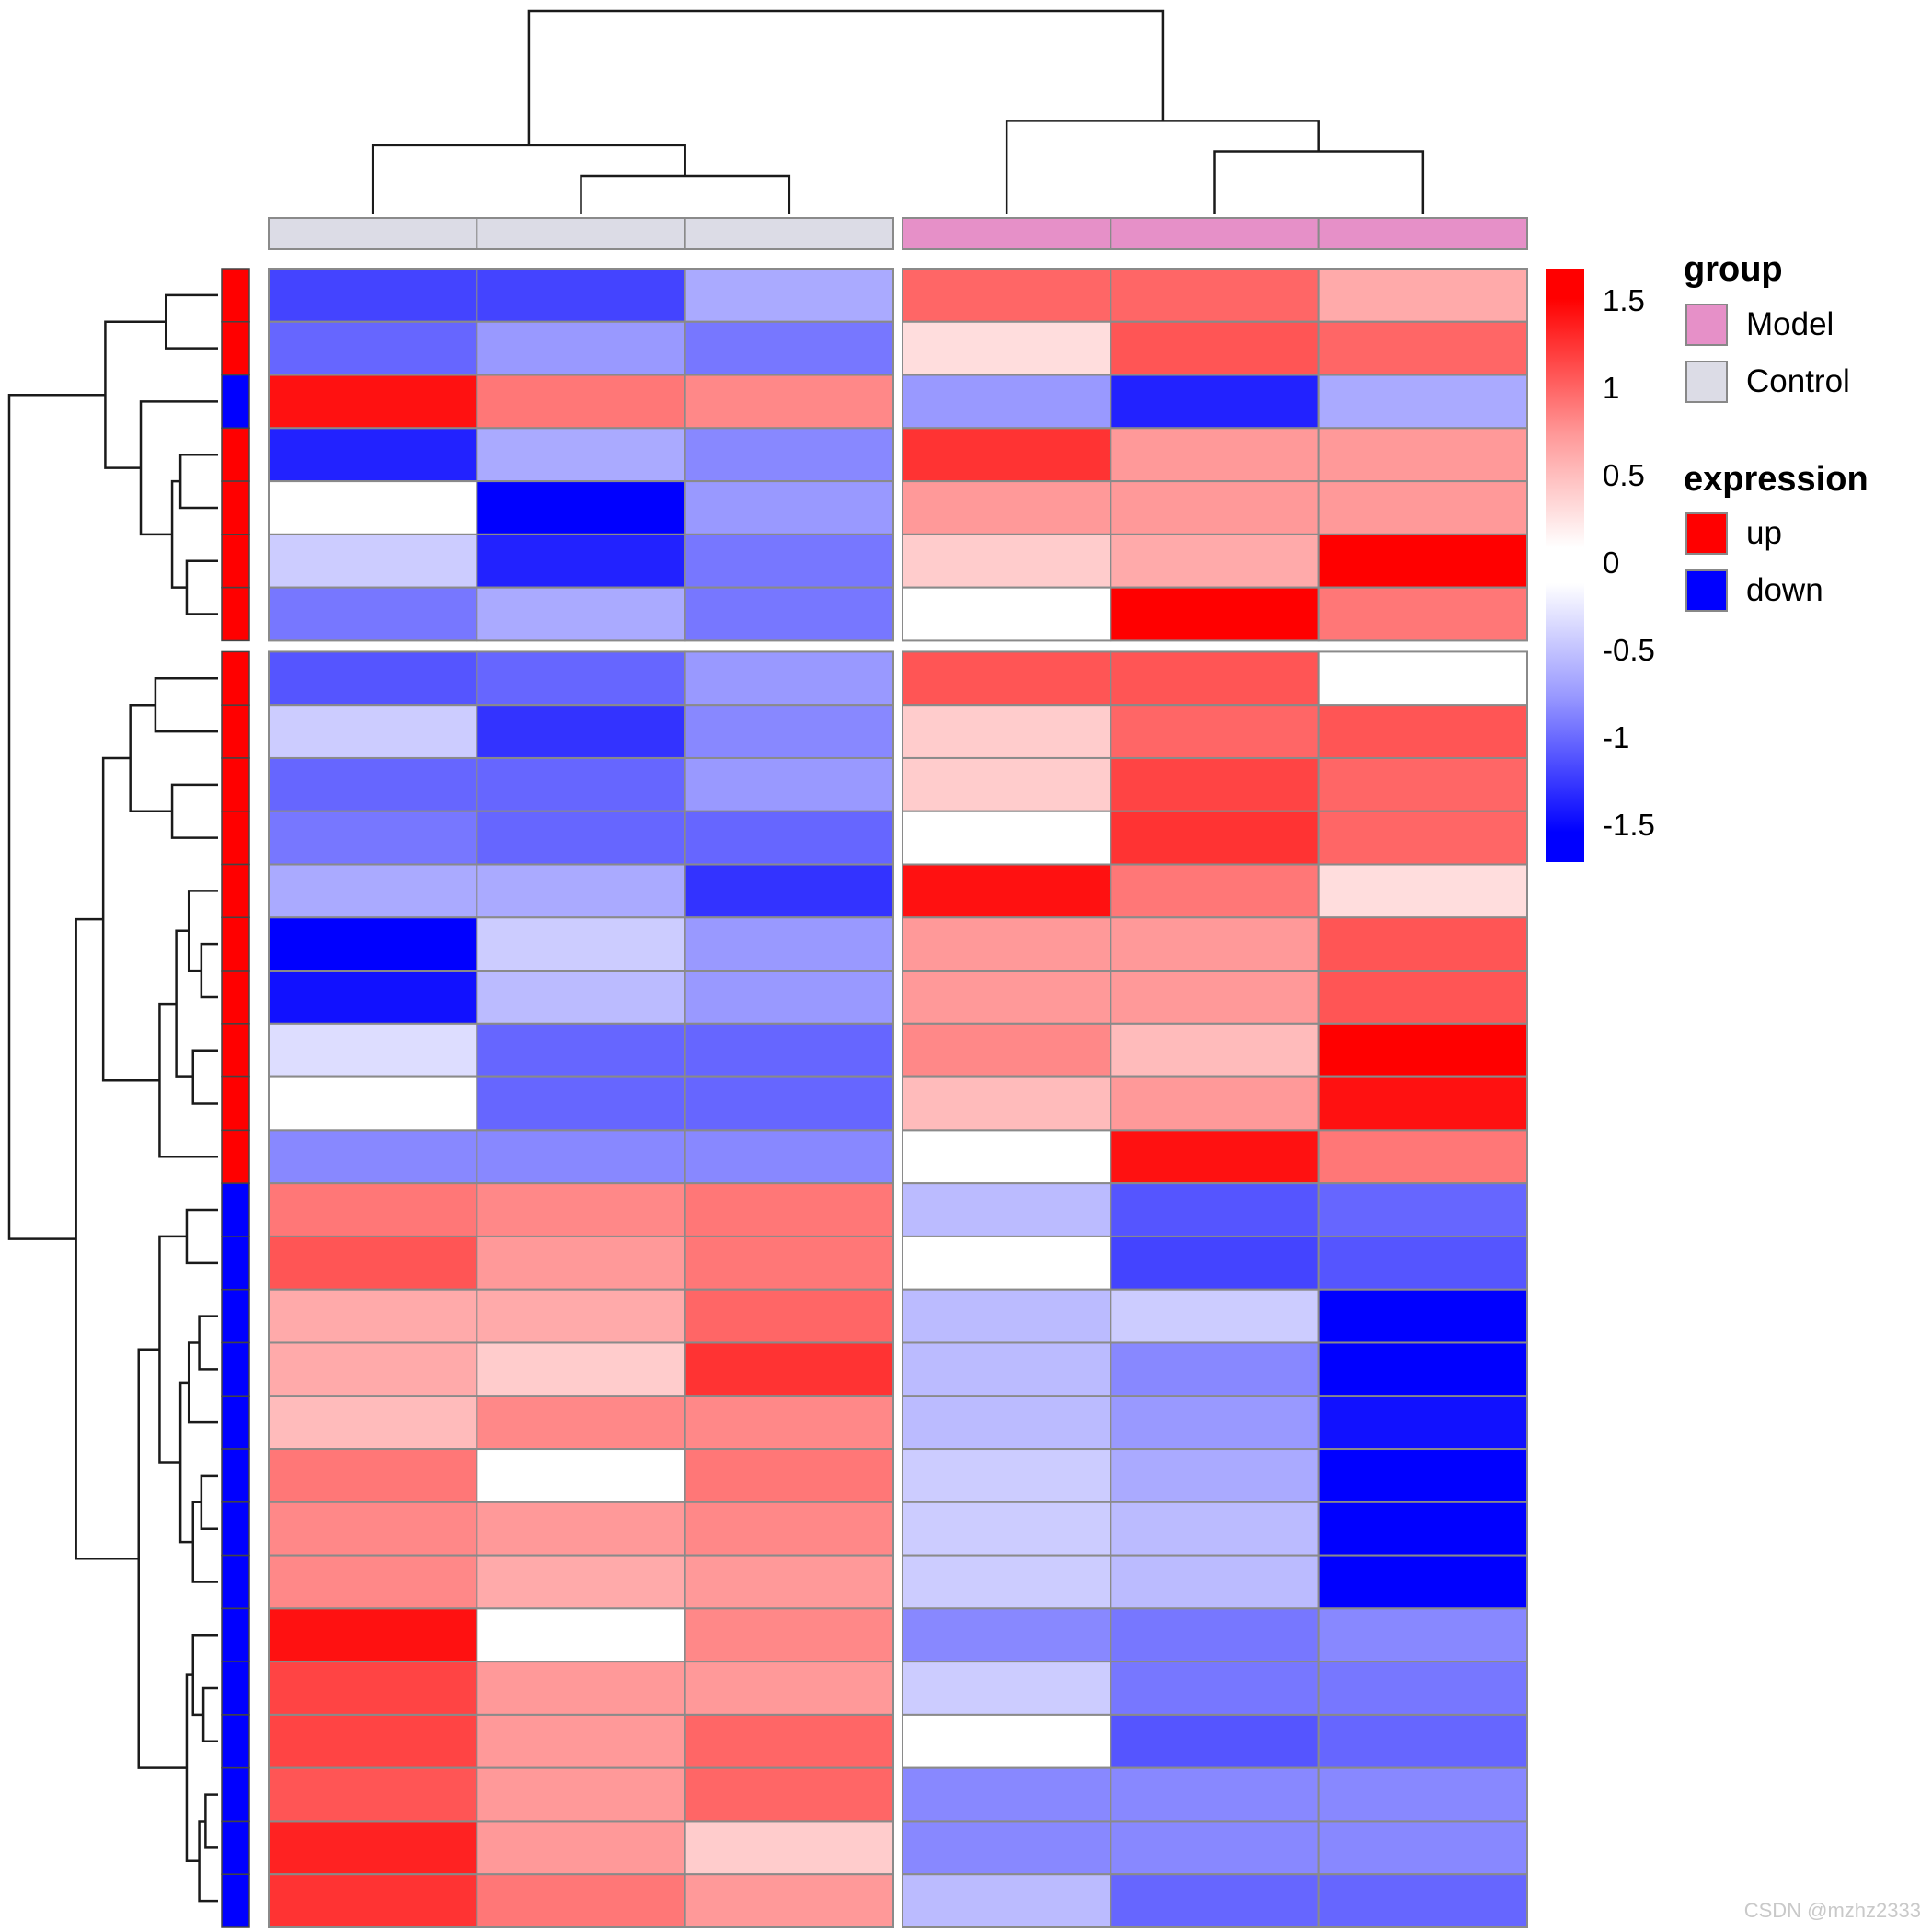 The image size is (1932, 1932). Describe the element at coordinates (1733, 269) in the screenshot. I see `group-legend-title: group` at that location.